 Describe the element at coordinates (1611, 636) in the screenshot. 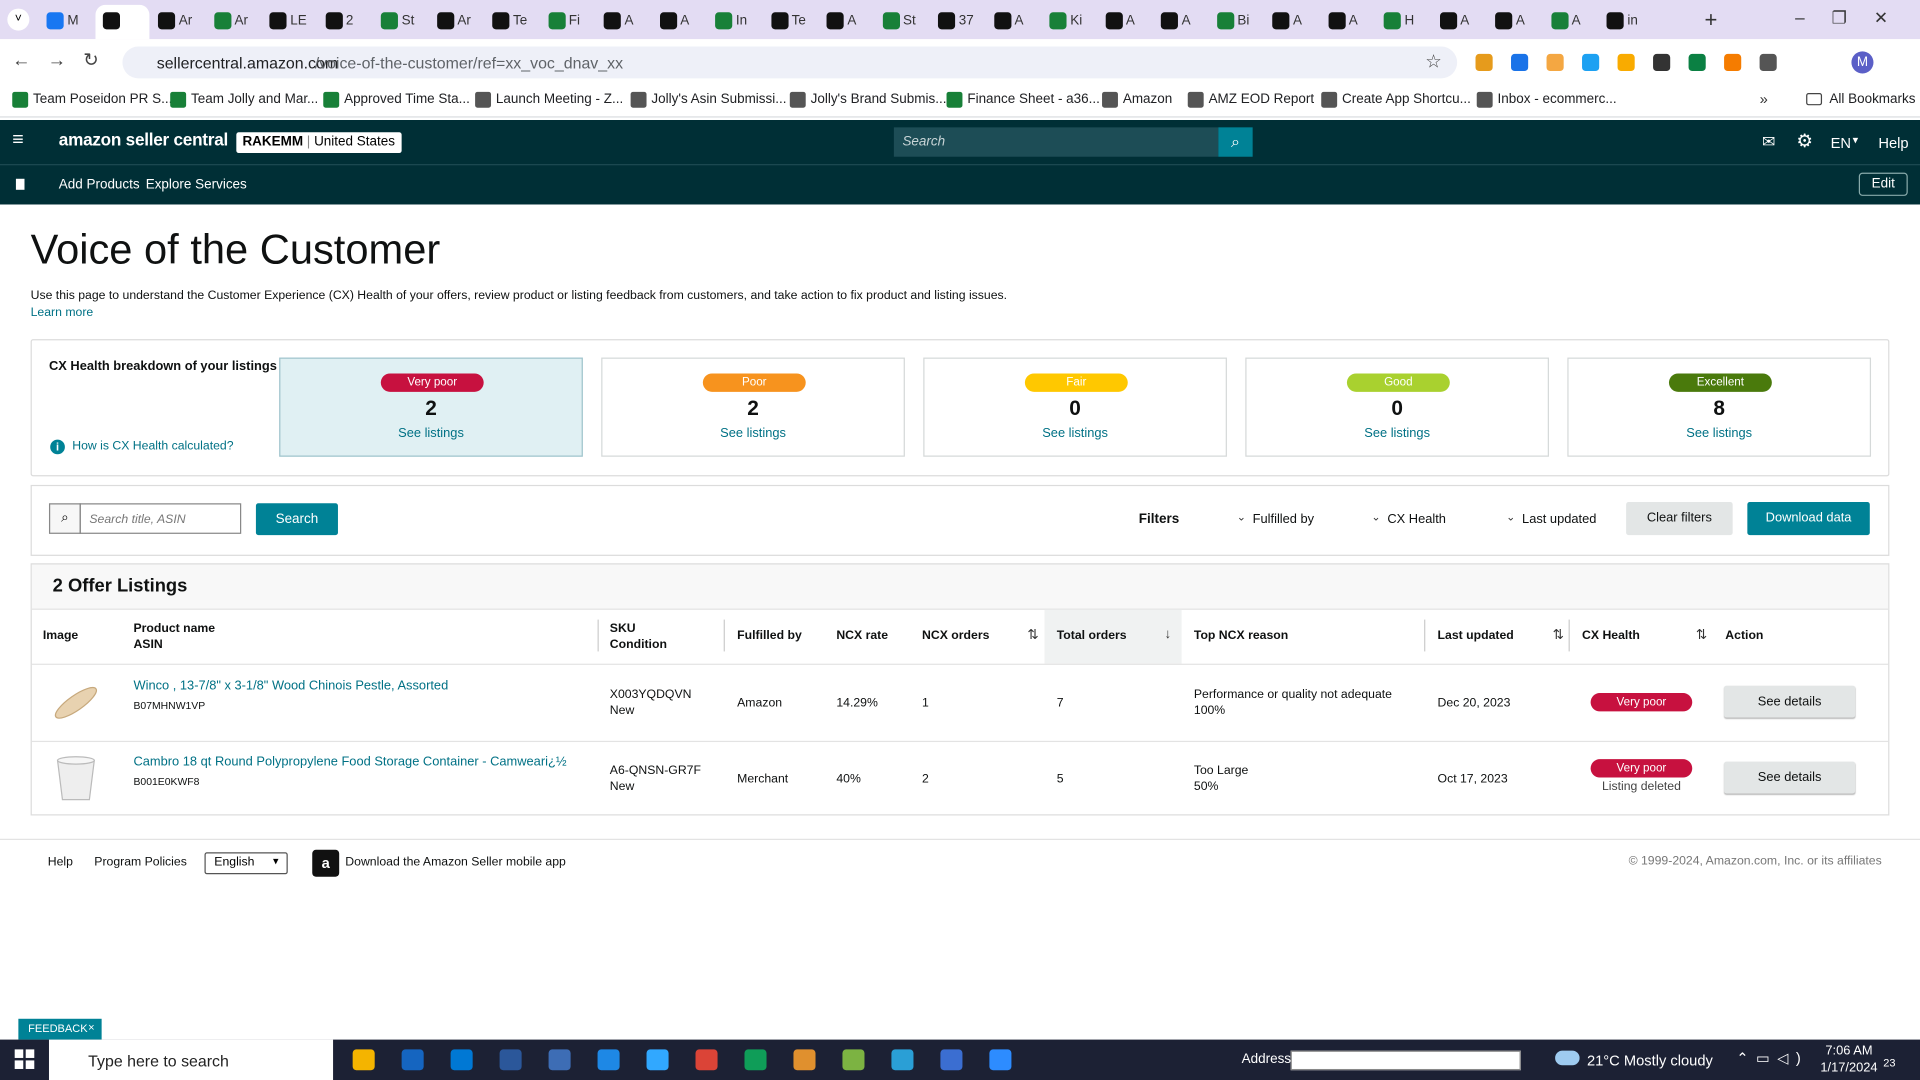

I see `column-header: CX Health` at that location.